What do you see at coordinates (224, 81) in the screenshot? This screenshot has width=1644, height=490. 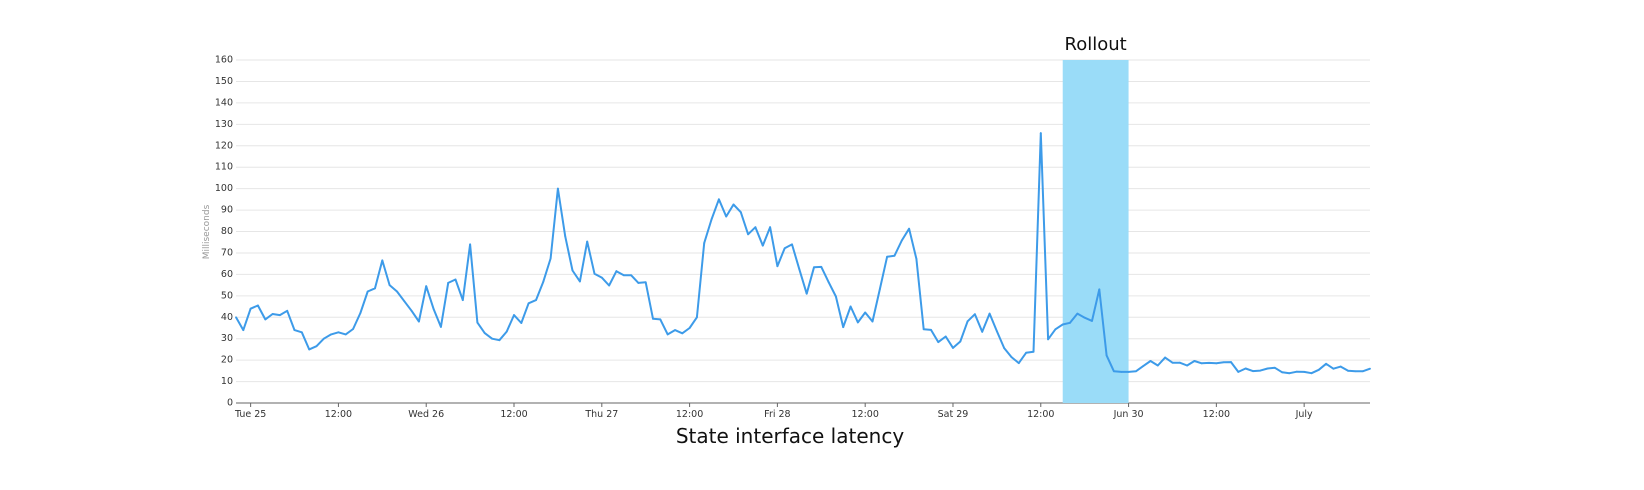 I see `y-tick-label: 150` at bounding box center [224, 81].